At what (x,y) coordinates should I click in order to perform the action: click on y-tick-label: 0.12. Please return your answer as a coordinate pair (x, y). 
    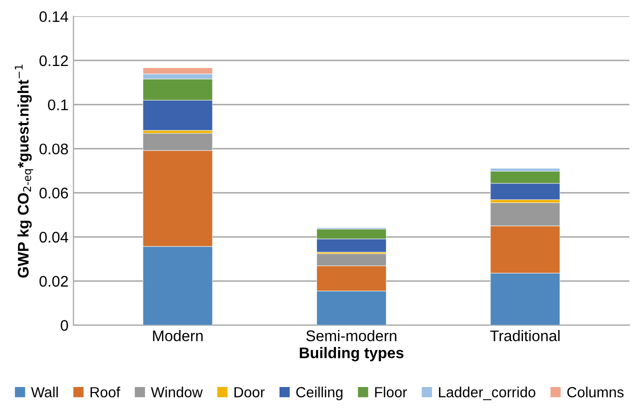
    Looking at the image, I should click on (53, 60).